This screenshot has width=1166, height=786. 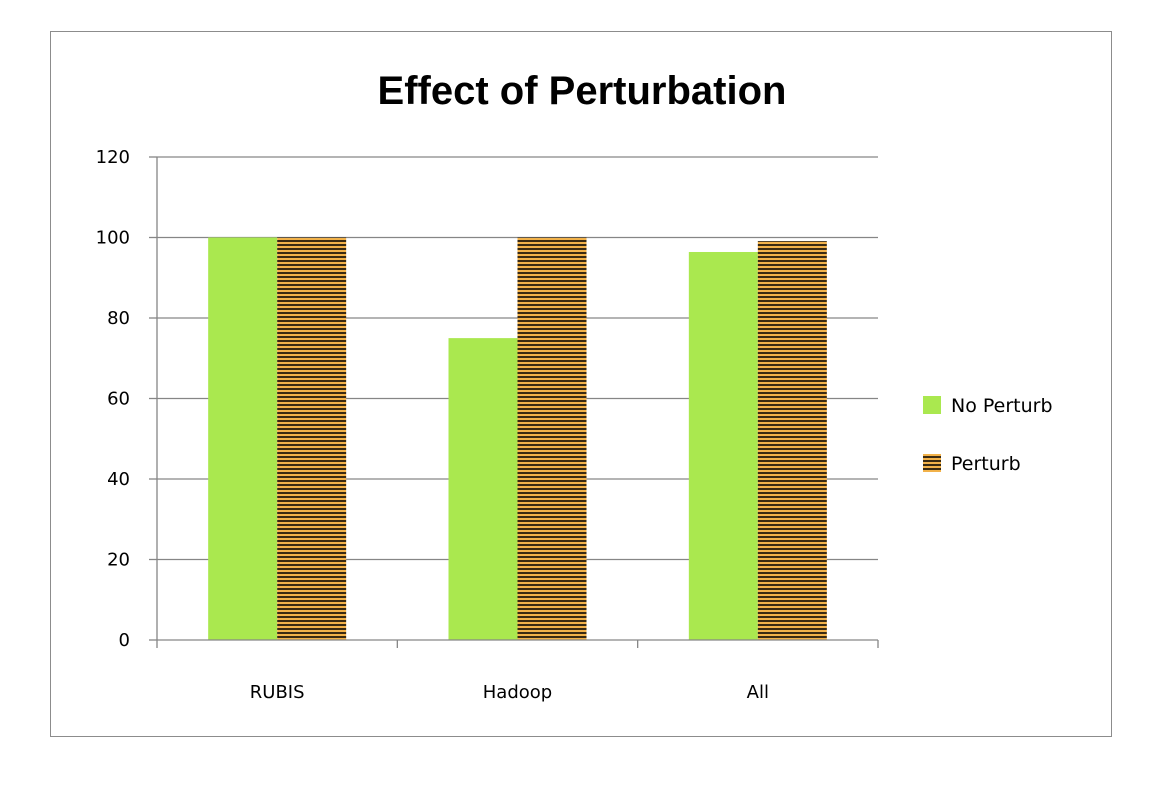 What do you see at coordinates (277, 692) in the screenshot?
I see `x-tick-label: RUBIS` at bounding box center [277, 692].